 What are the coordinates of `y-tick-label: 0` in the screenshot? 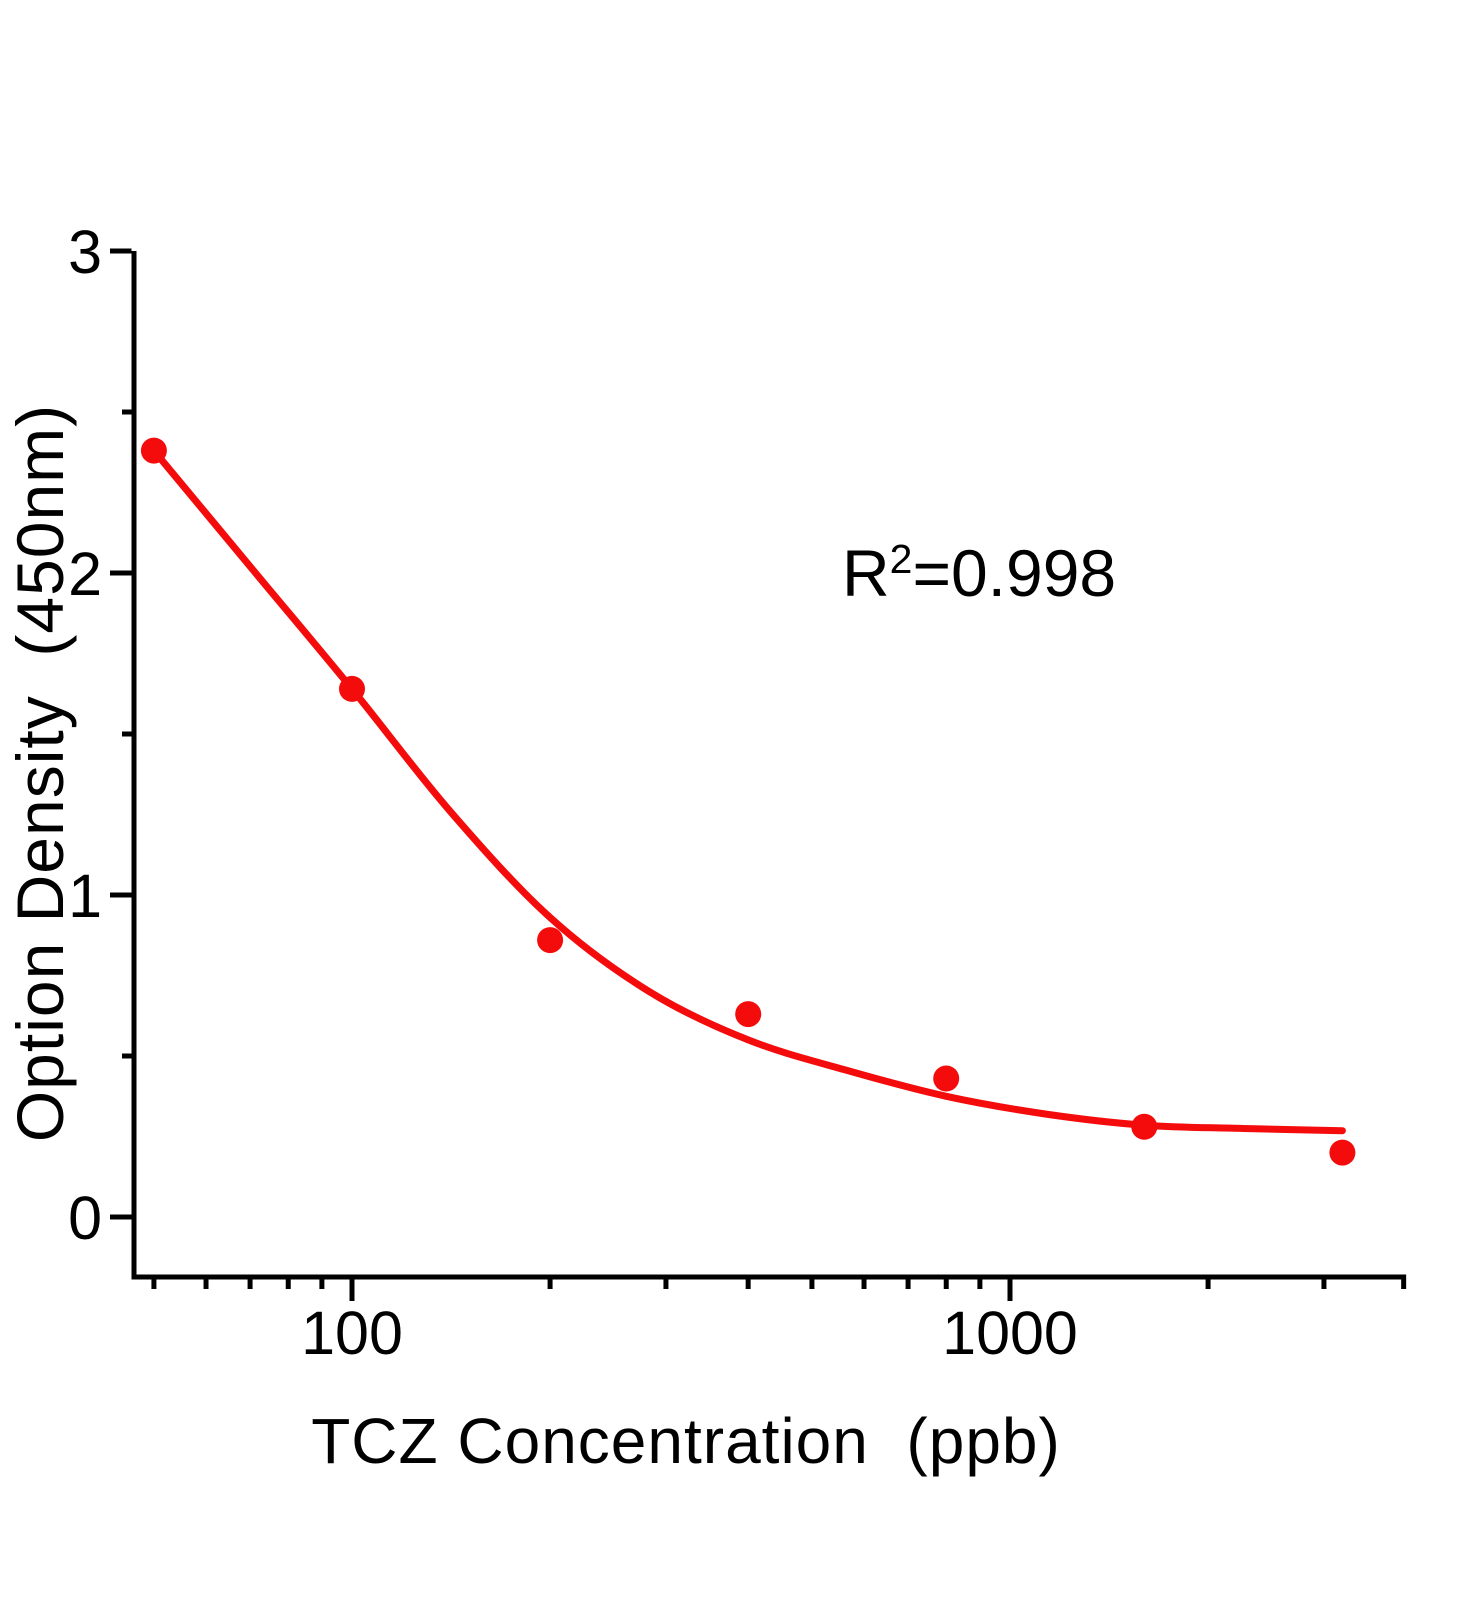 It's located at (85, 1218).